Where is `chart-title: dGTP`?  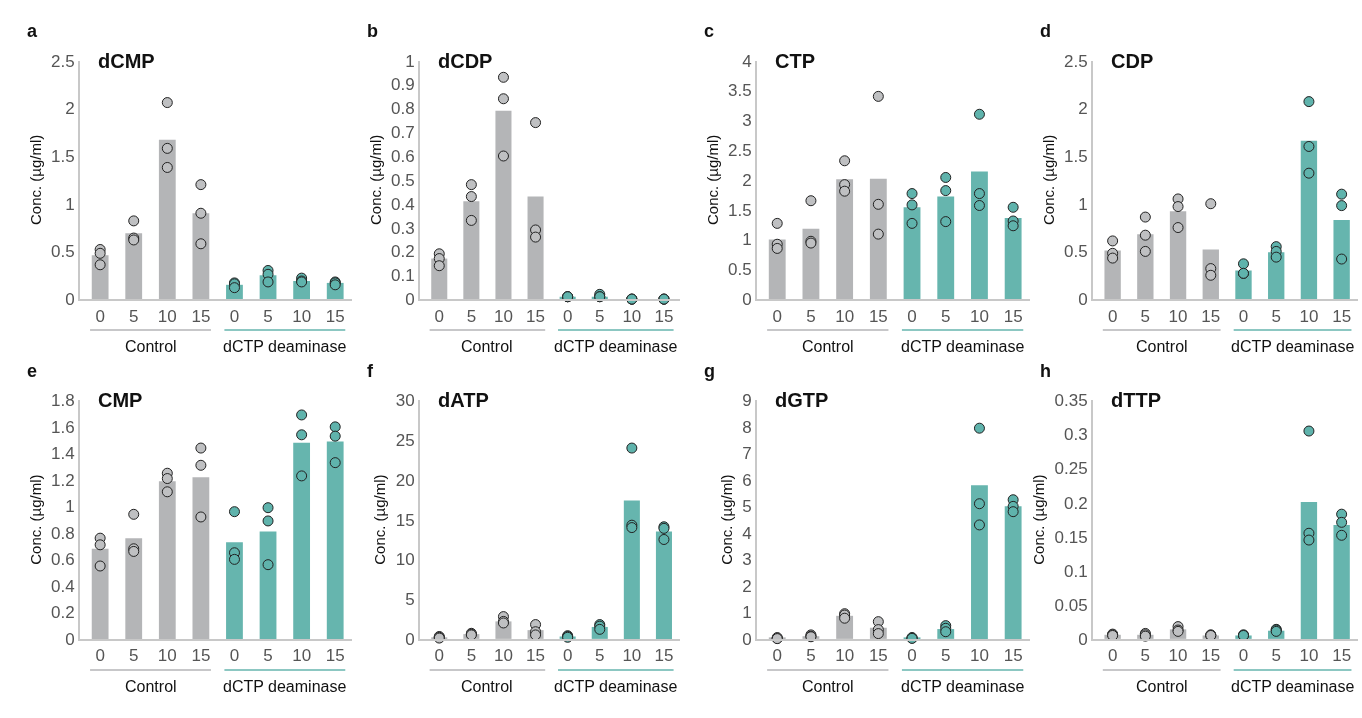 chart-title: dGTP is located at coordinates (802, 400).